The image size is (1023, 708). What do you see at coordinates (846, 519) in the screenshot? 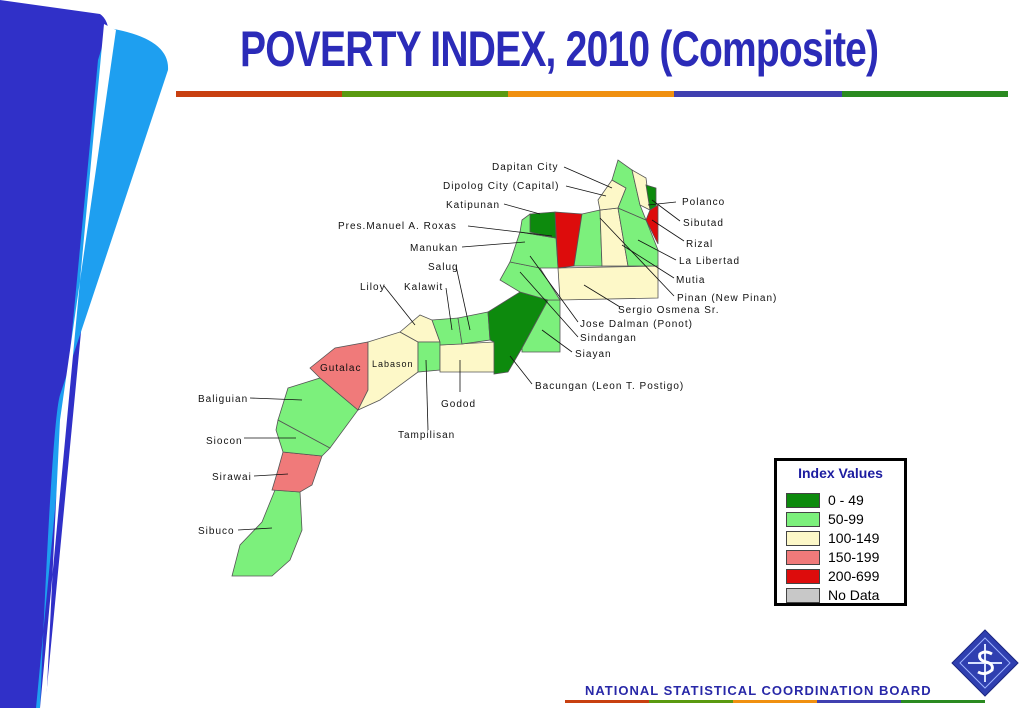
I see `legend-label: 50-99` at bounding box center [846, 519].